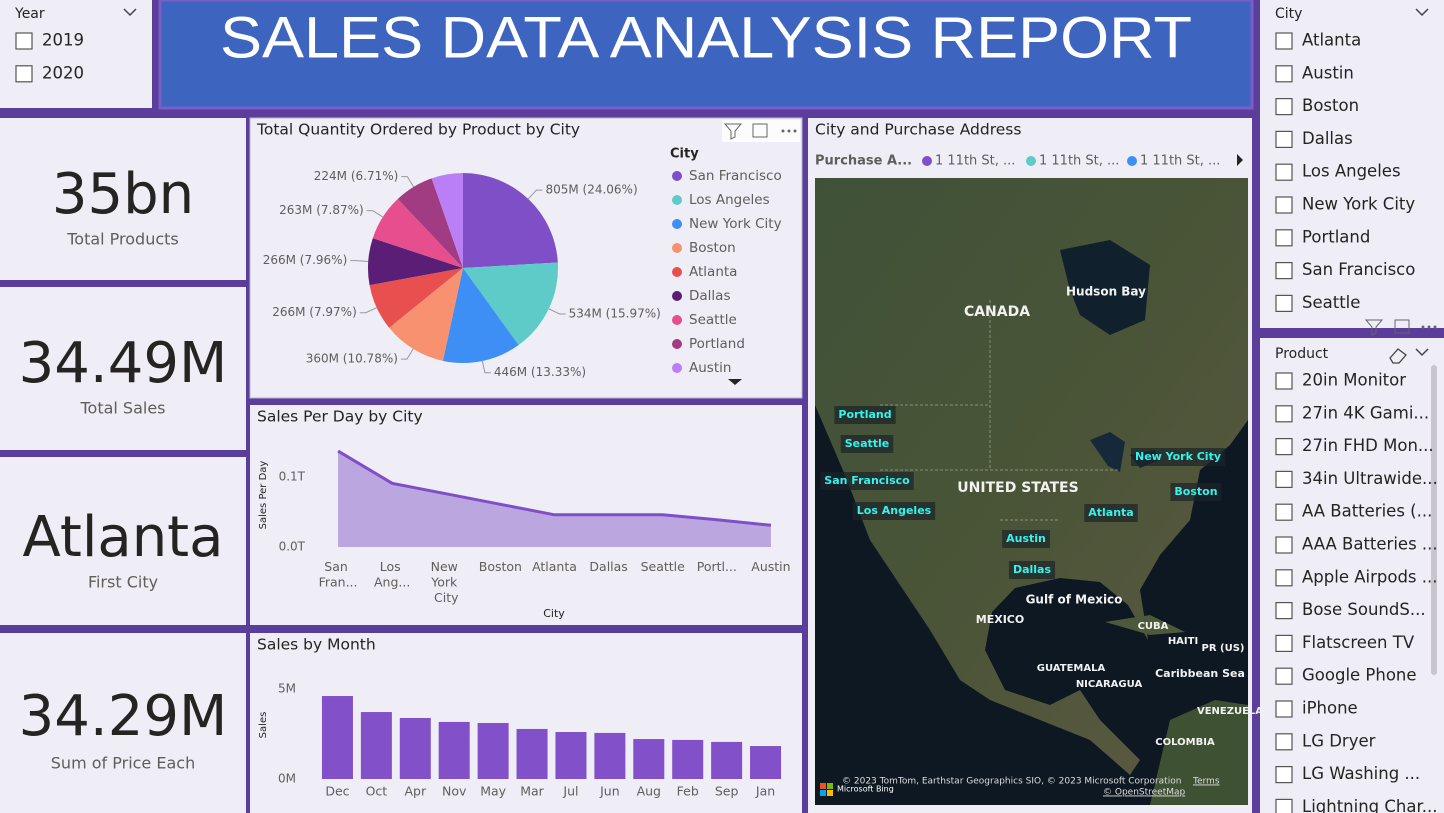 The width and height of the screenshot is (1444, 813). Describe the element at coordinates (1330, 105) in the screenshot. I see `slicer-option: Boston` at that location.